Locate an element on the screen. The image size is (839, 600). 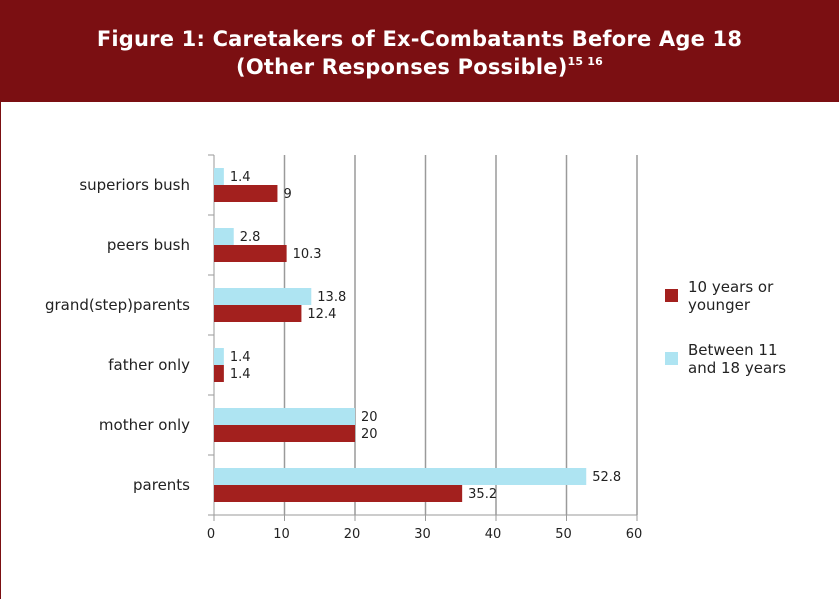
legend-label-older: Between 11 and 18 years is located at coordinates (737, 359).